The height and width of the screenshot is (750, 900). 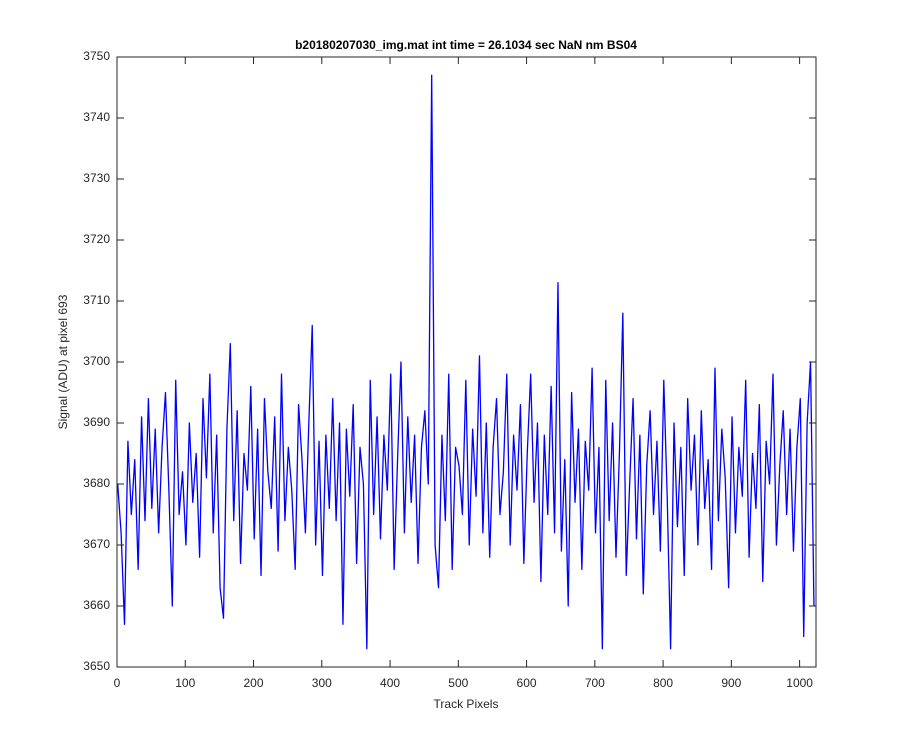 What do you see at coordinates (96, 361) in the screenshot?
I see `y-tick-label: 3700` at bounding box center [96, 361].